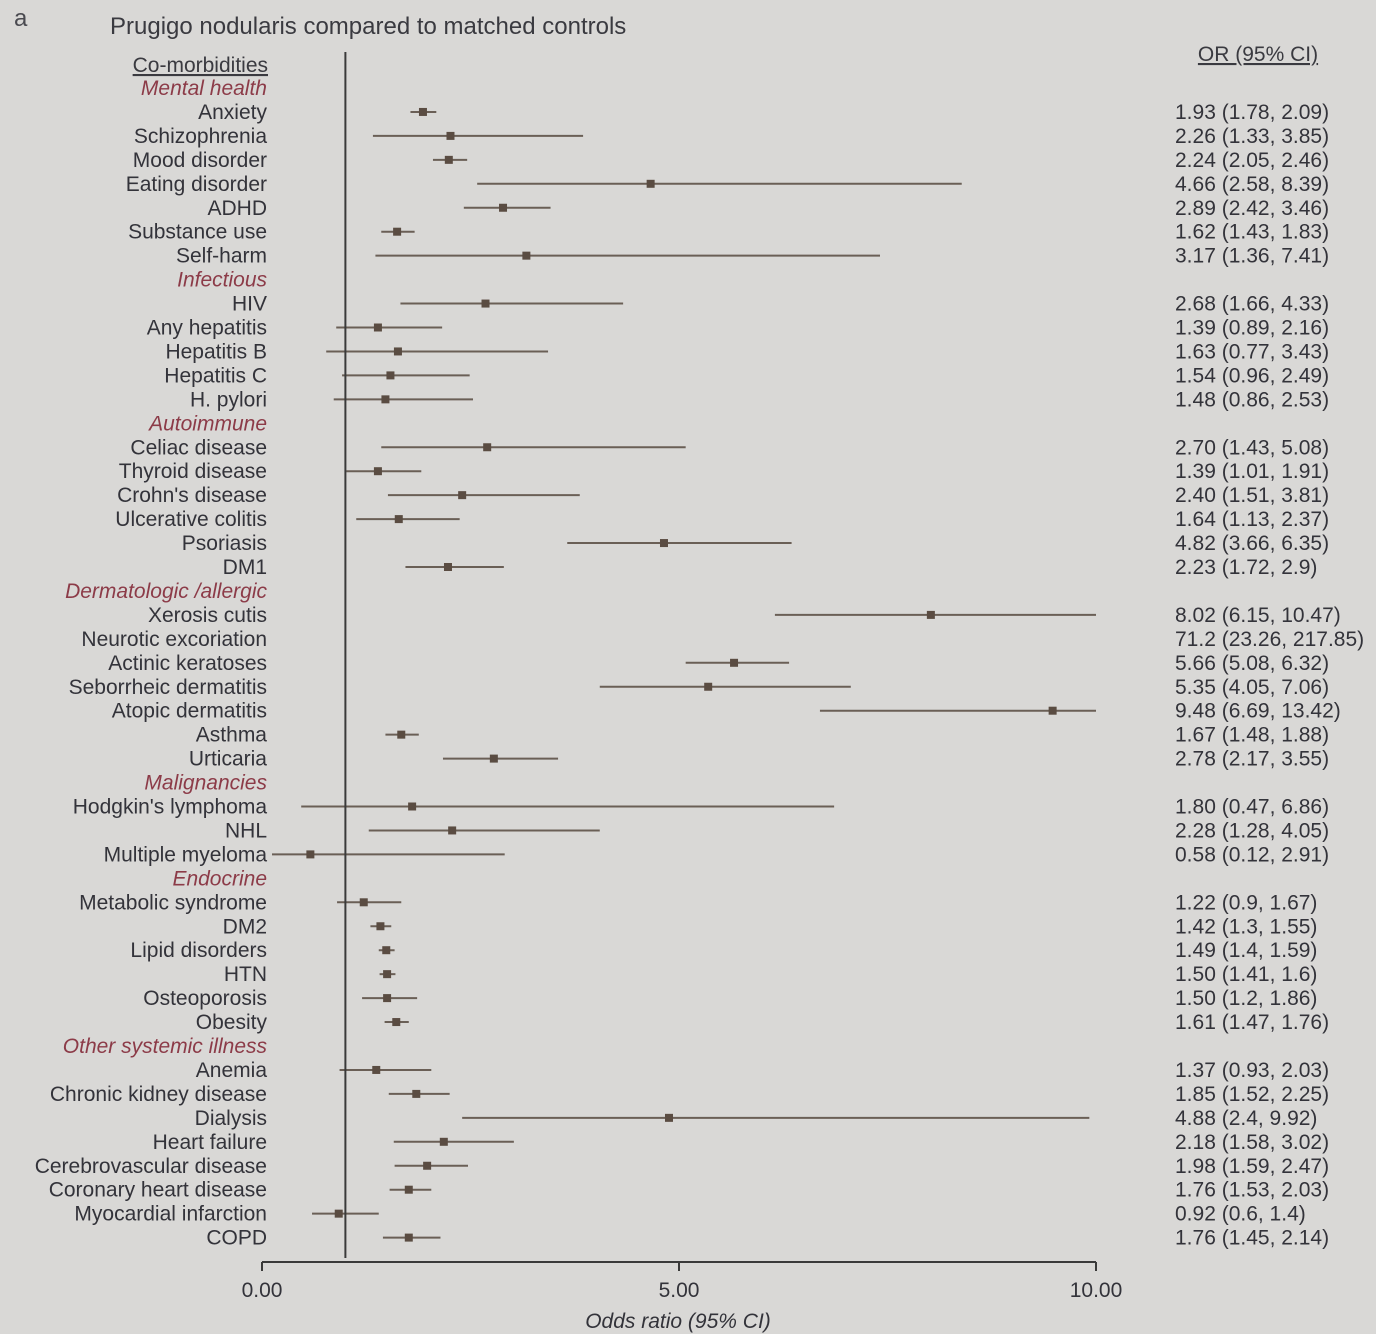  I want to click on or-ci-text: 4.82 (3.66, 6.35), so click(1252, 543).